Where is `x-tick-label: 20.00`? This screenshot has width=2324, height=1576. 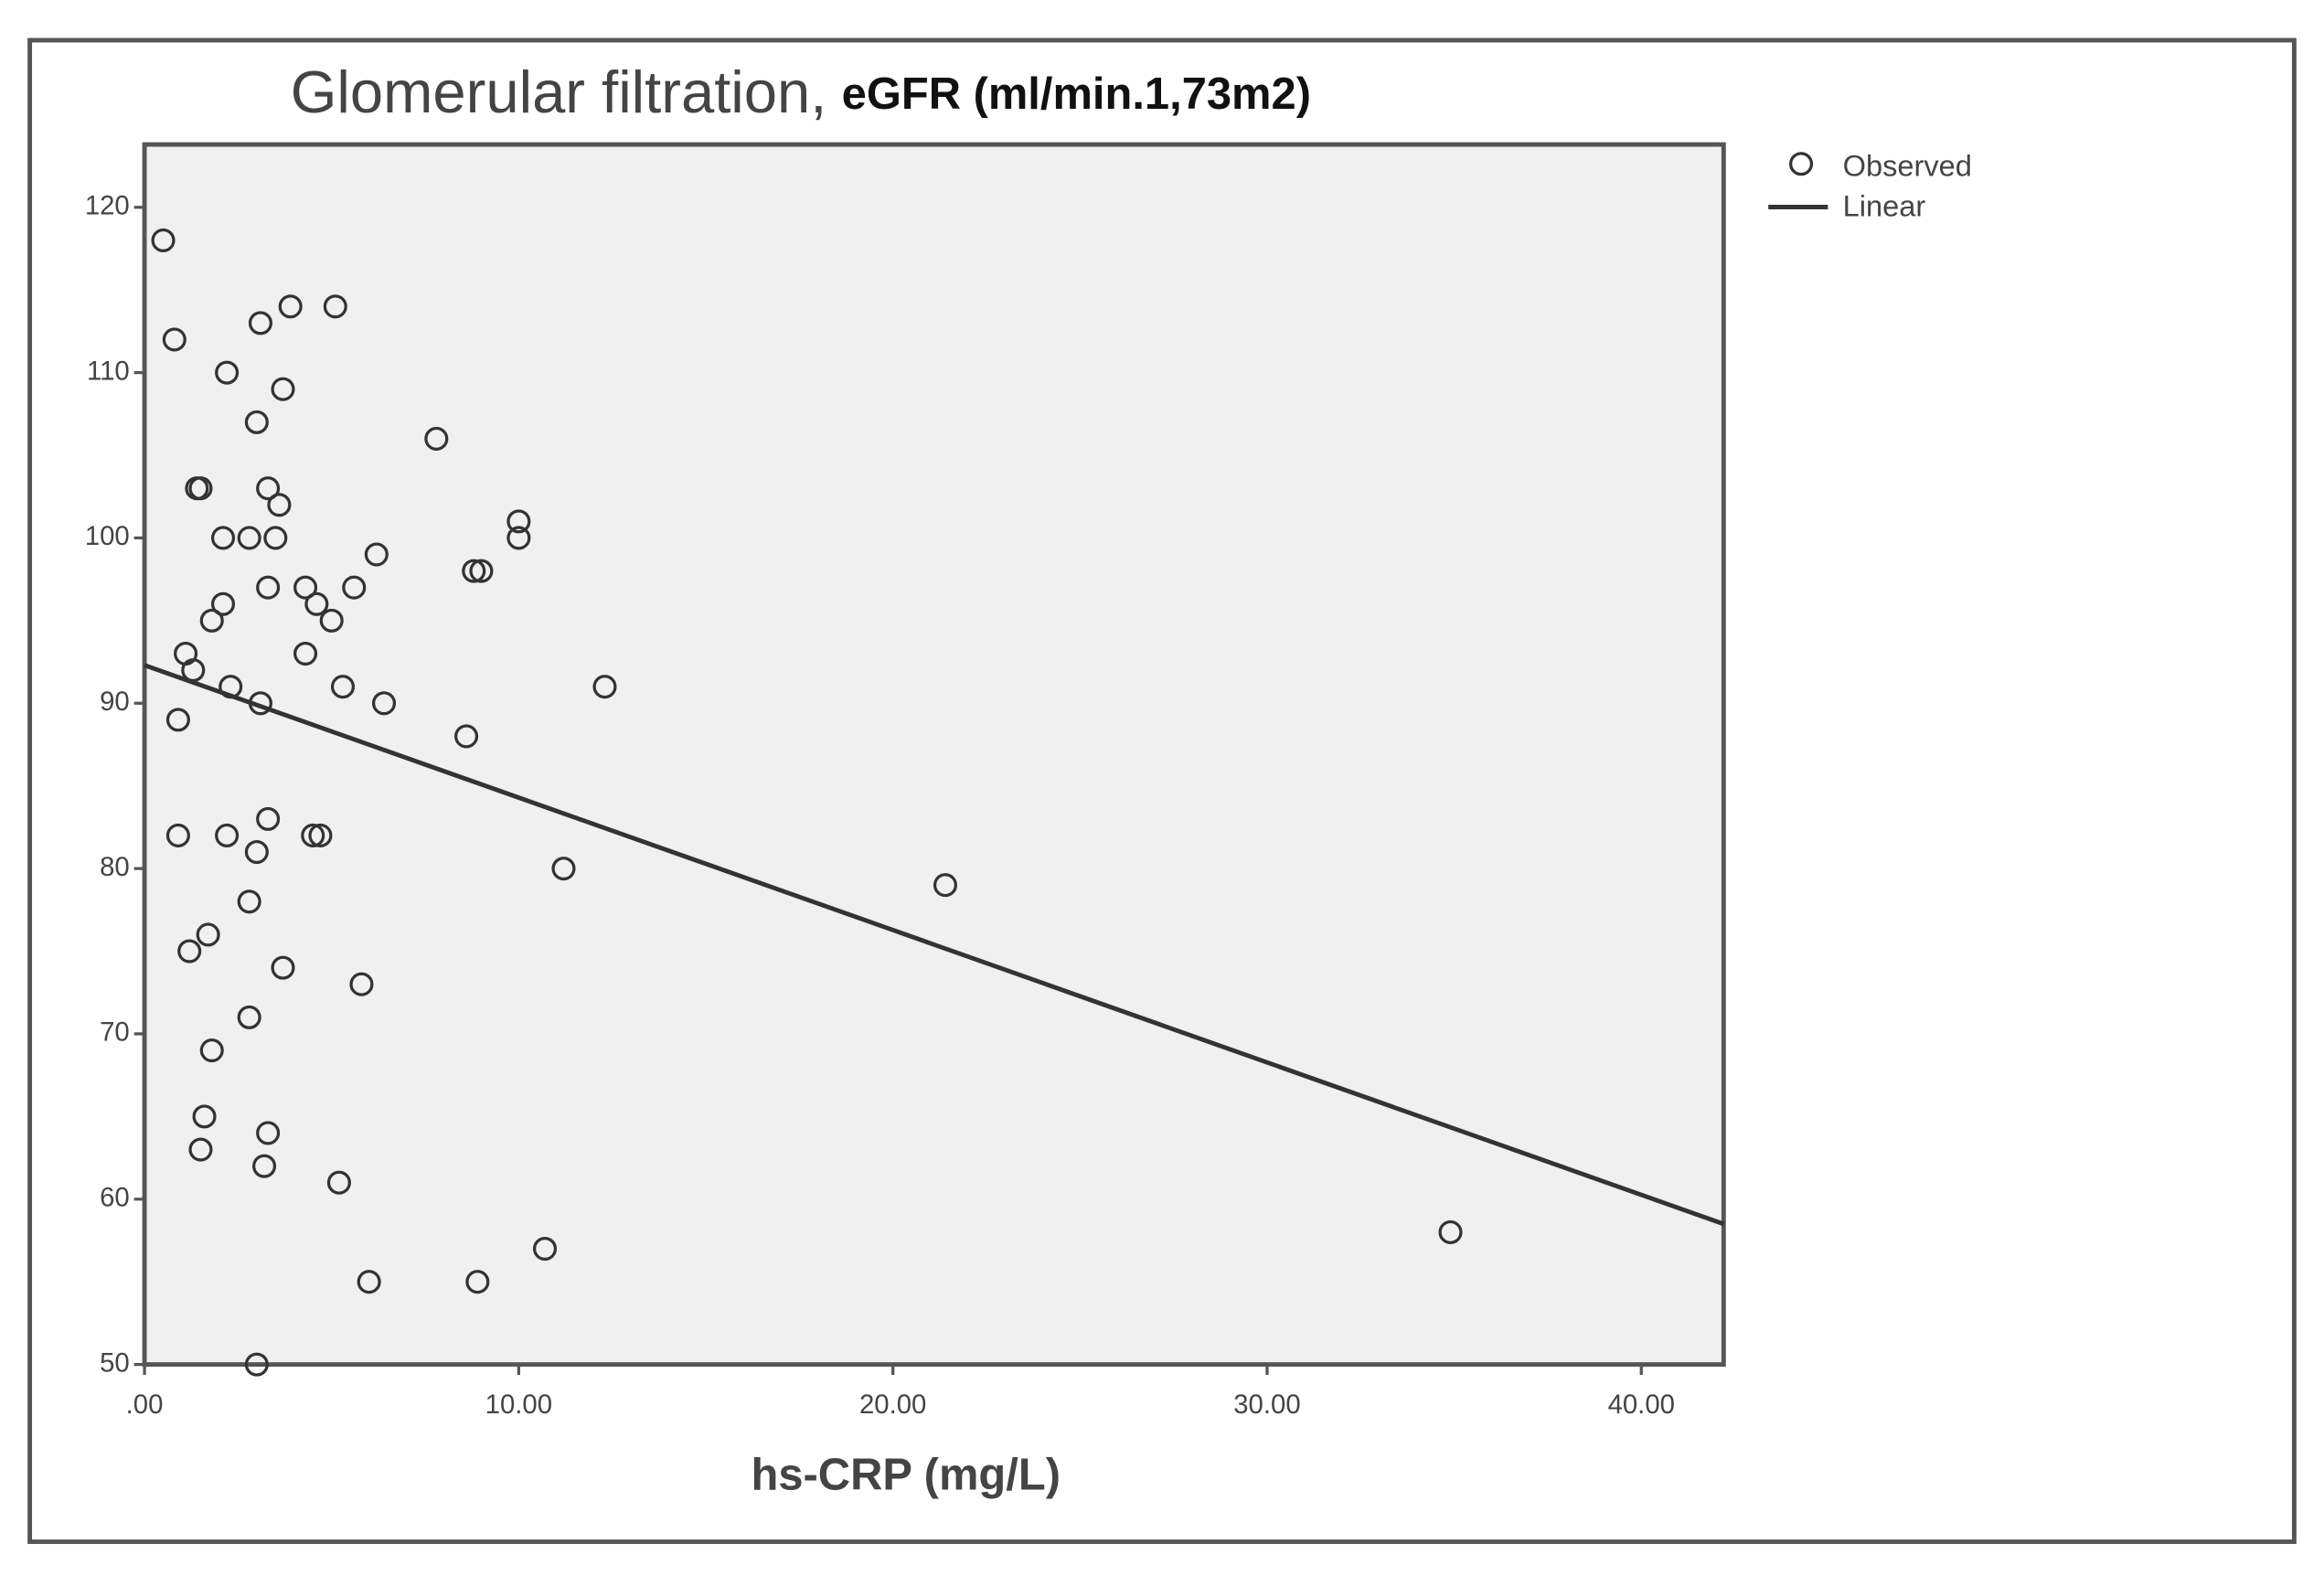
x-tick-label: 20.00 is located at coordinates (892, 1405).